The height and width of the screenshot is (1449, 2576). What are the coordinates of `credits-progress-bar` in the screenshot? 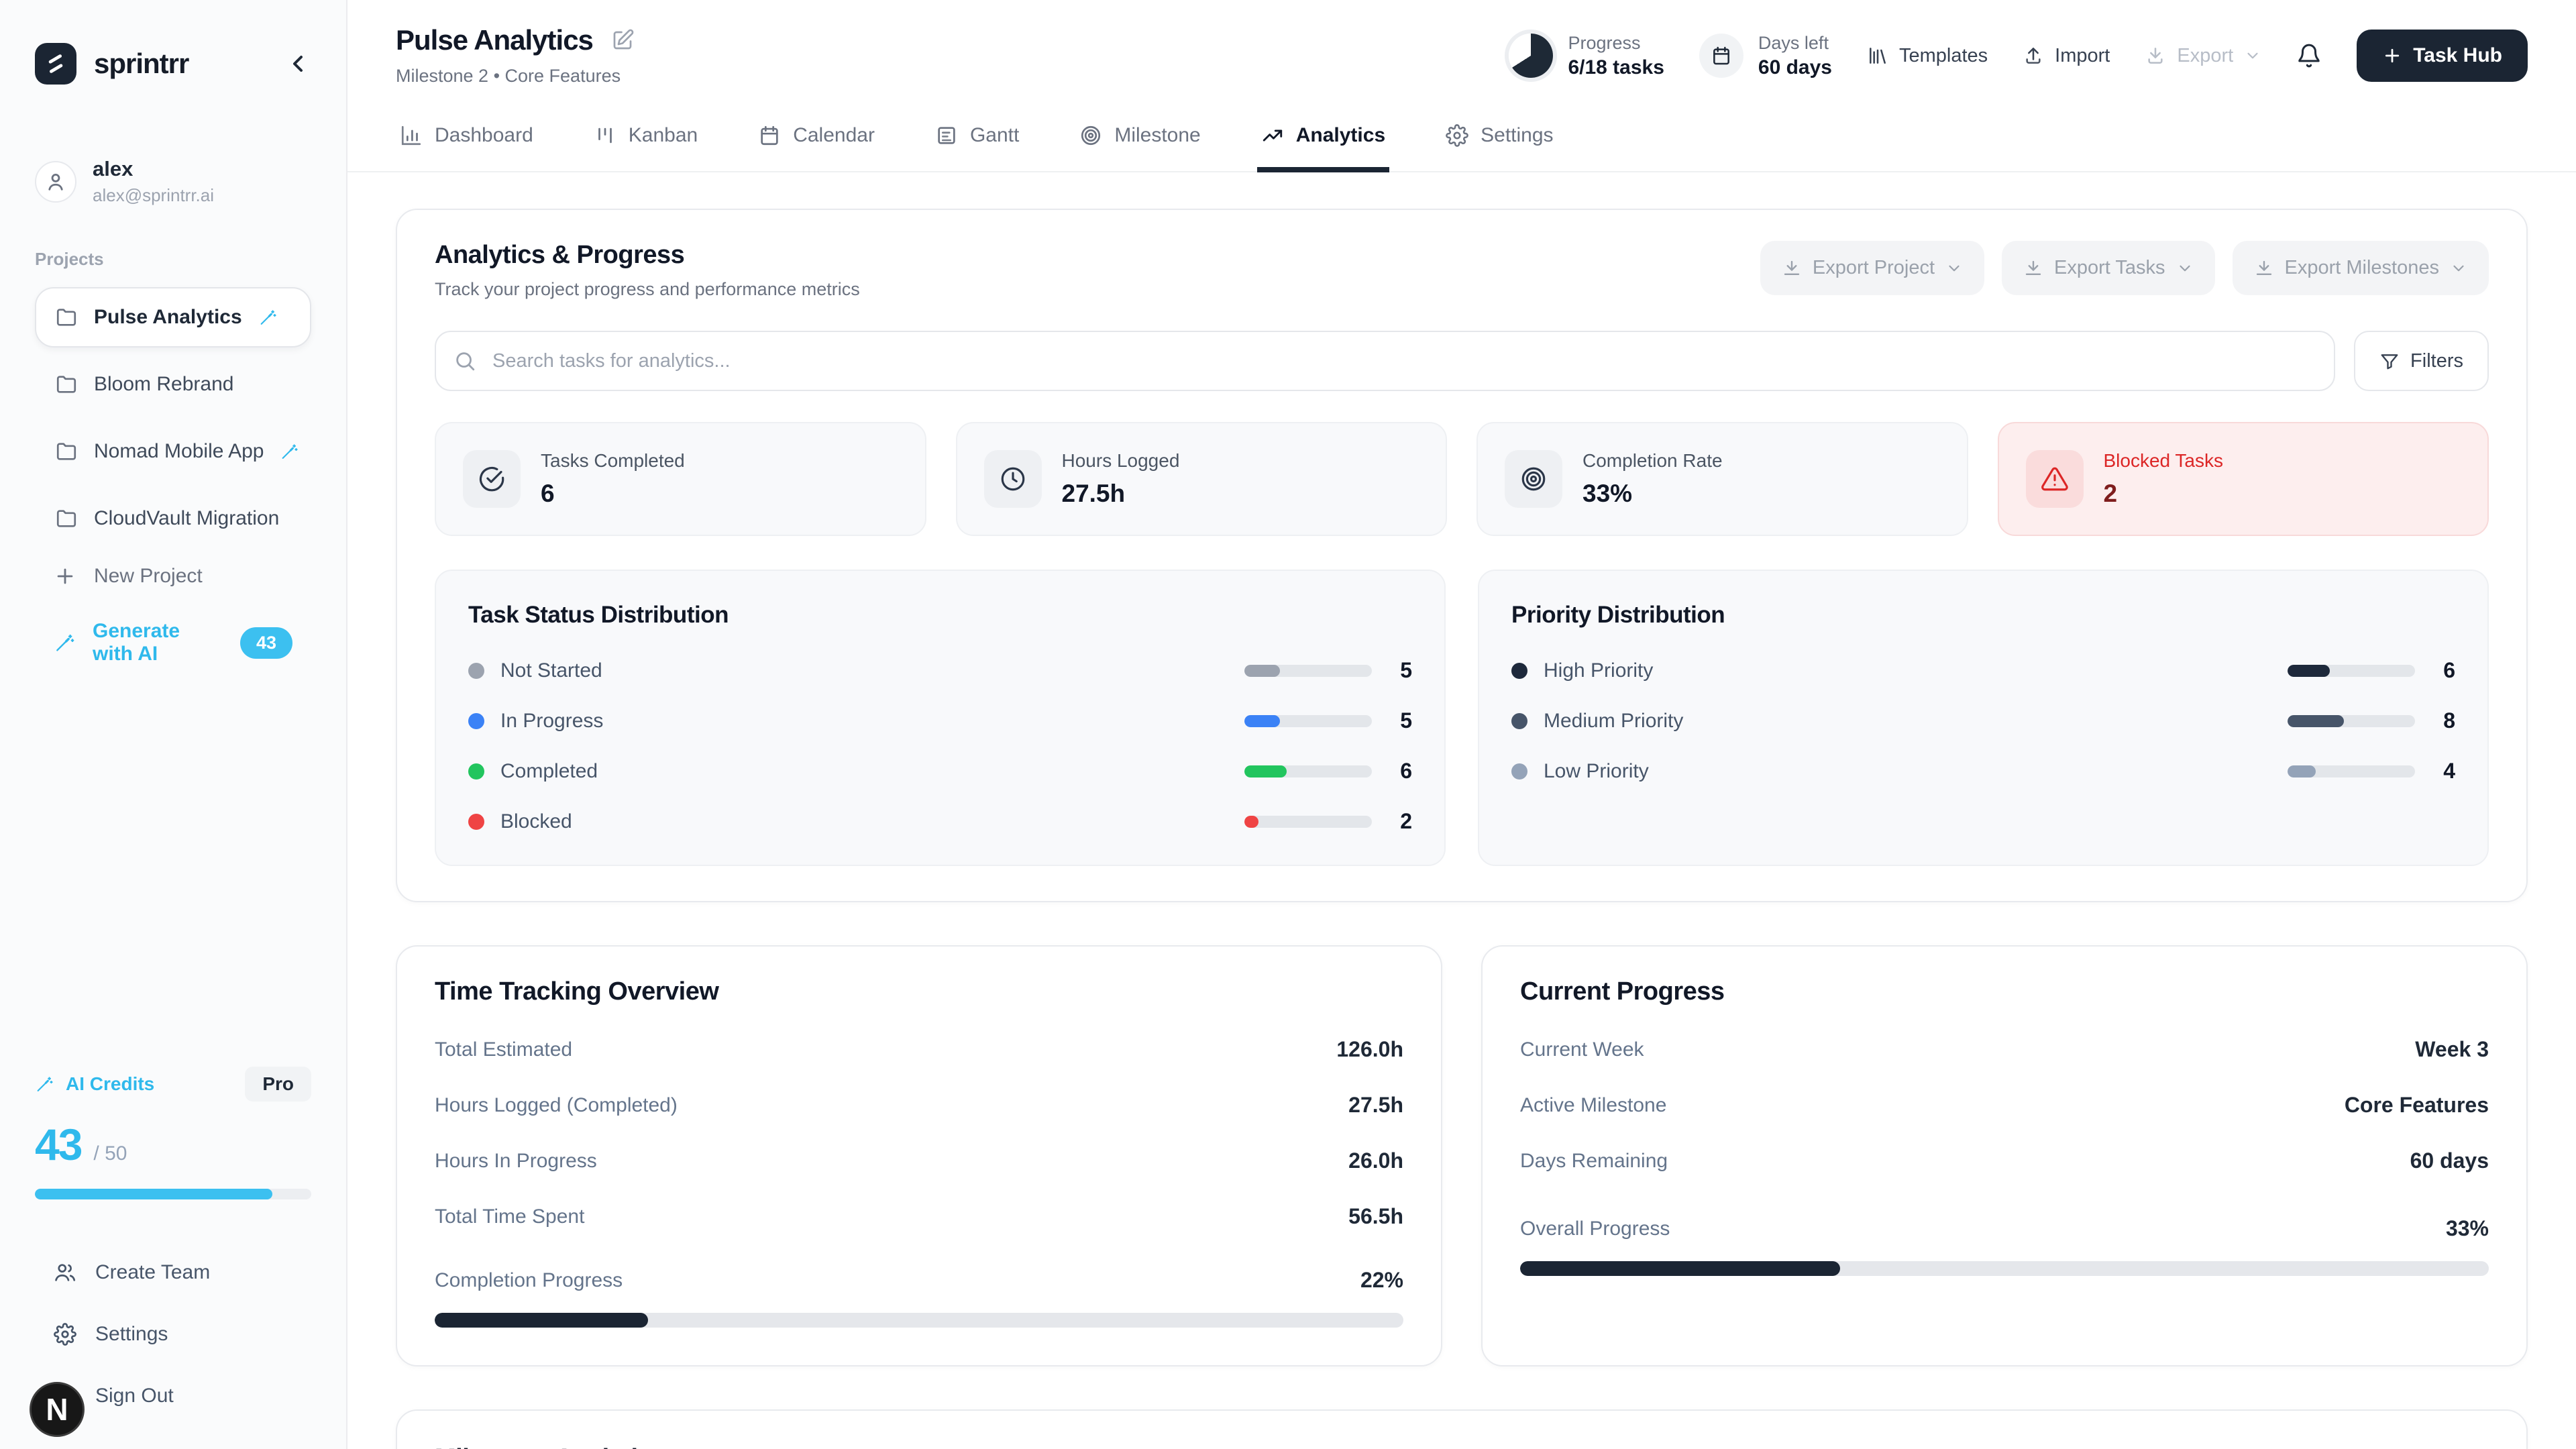 It's located at (173, 1194).